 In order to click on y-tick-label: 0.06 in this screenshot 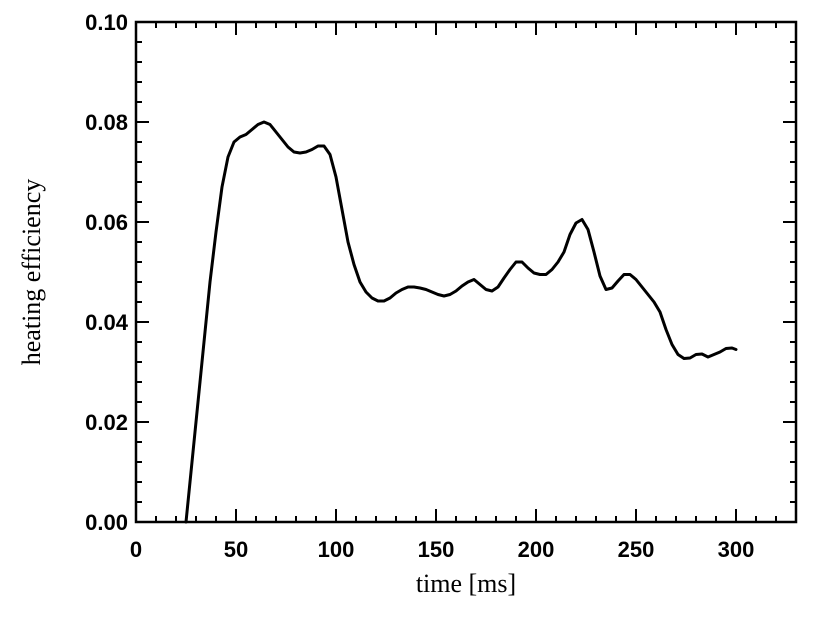, I will do `click(106, 222)`.